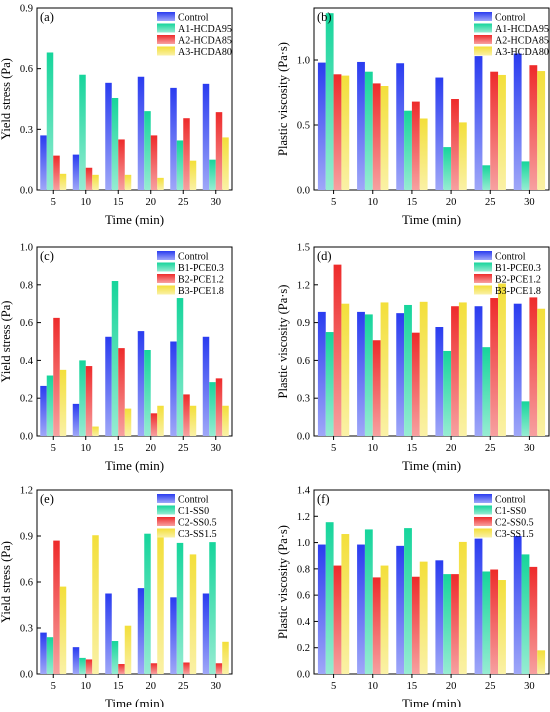 This screenshot has width=550, height=712. What do you see at coordinates (26, 399) in the screenshot?
I see `y-tick-label: 0.2` at bounding box center [26, 399].